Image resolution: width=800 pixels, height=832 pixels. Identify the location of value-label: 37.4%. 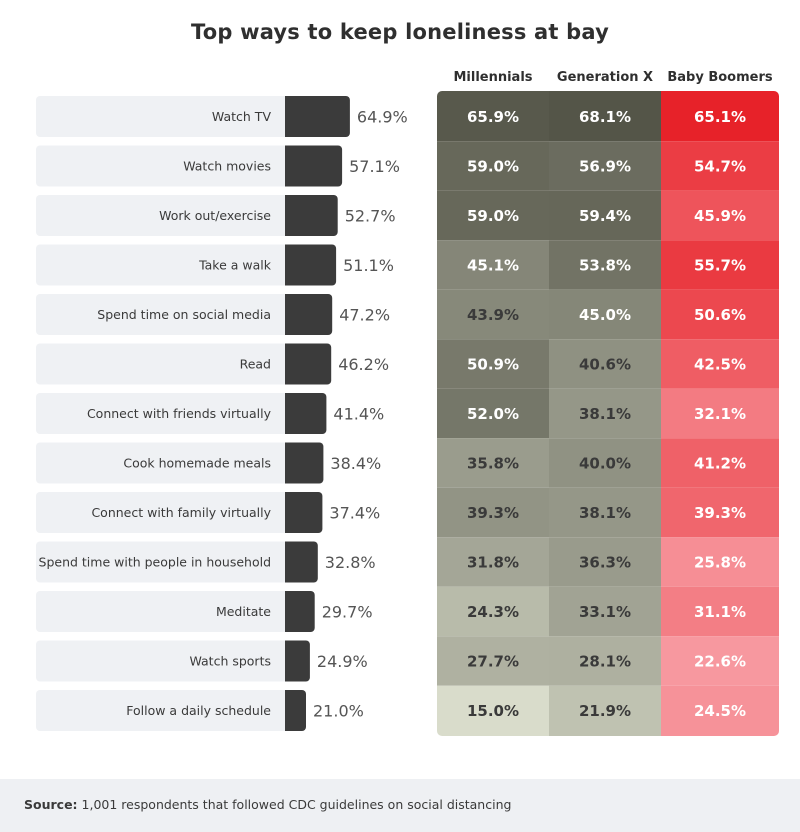
(354, 513).